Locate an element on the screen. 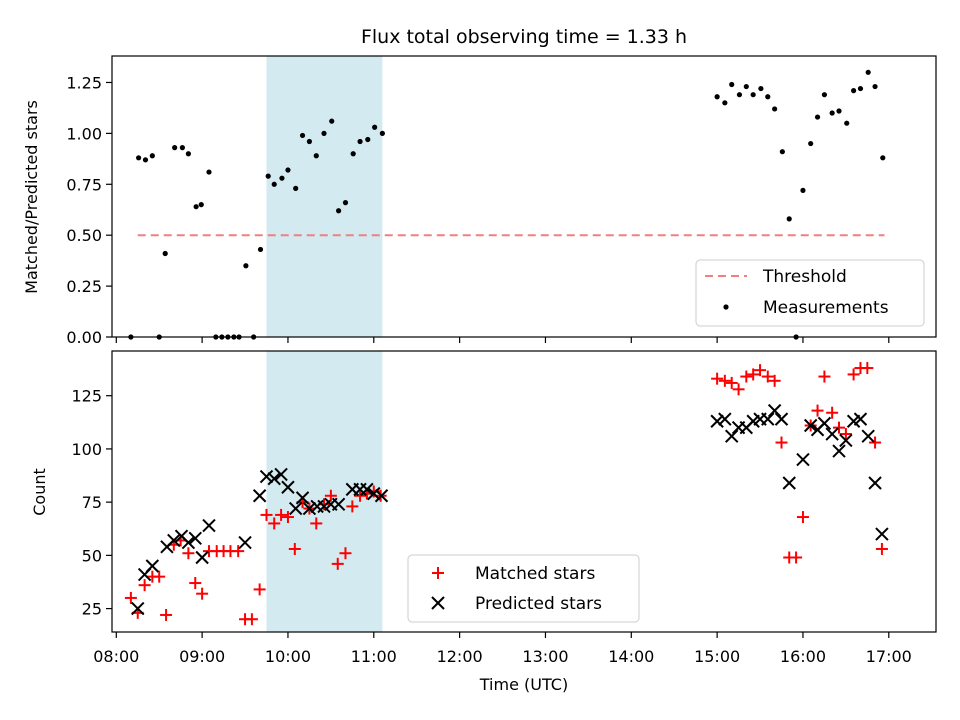 Image resolution: width=960 pixels, height=720 pixels. top-y-tick-label: 0.00 is located at coordinates (84, 337).